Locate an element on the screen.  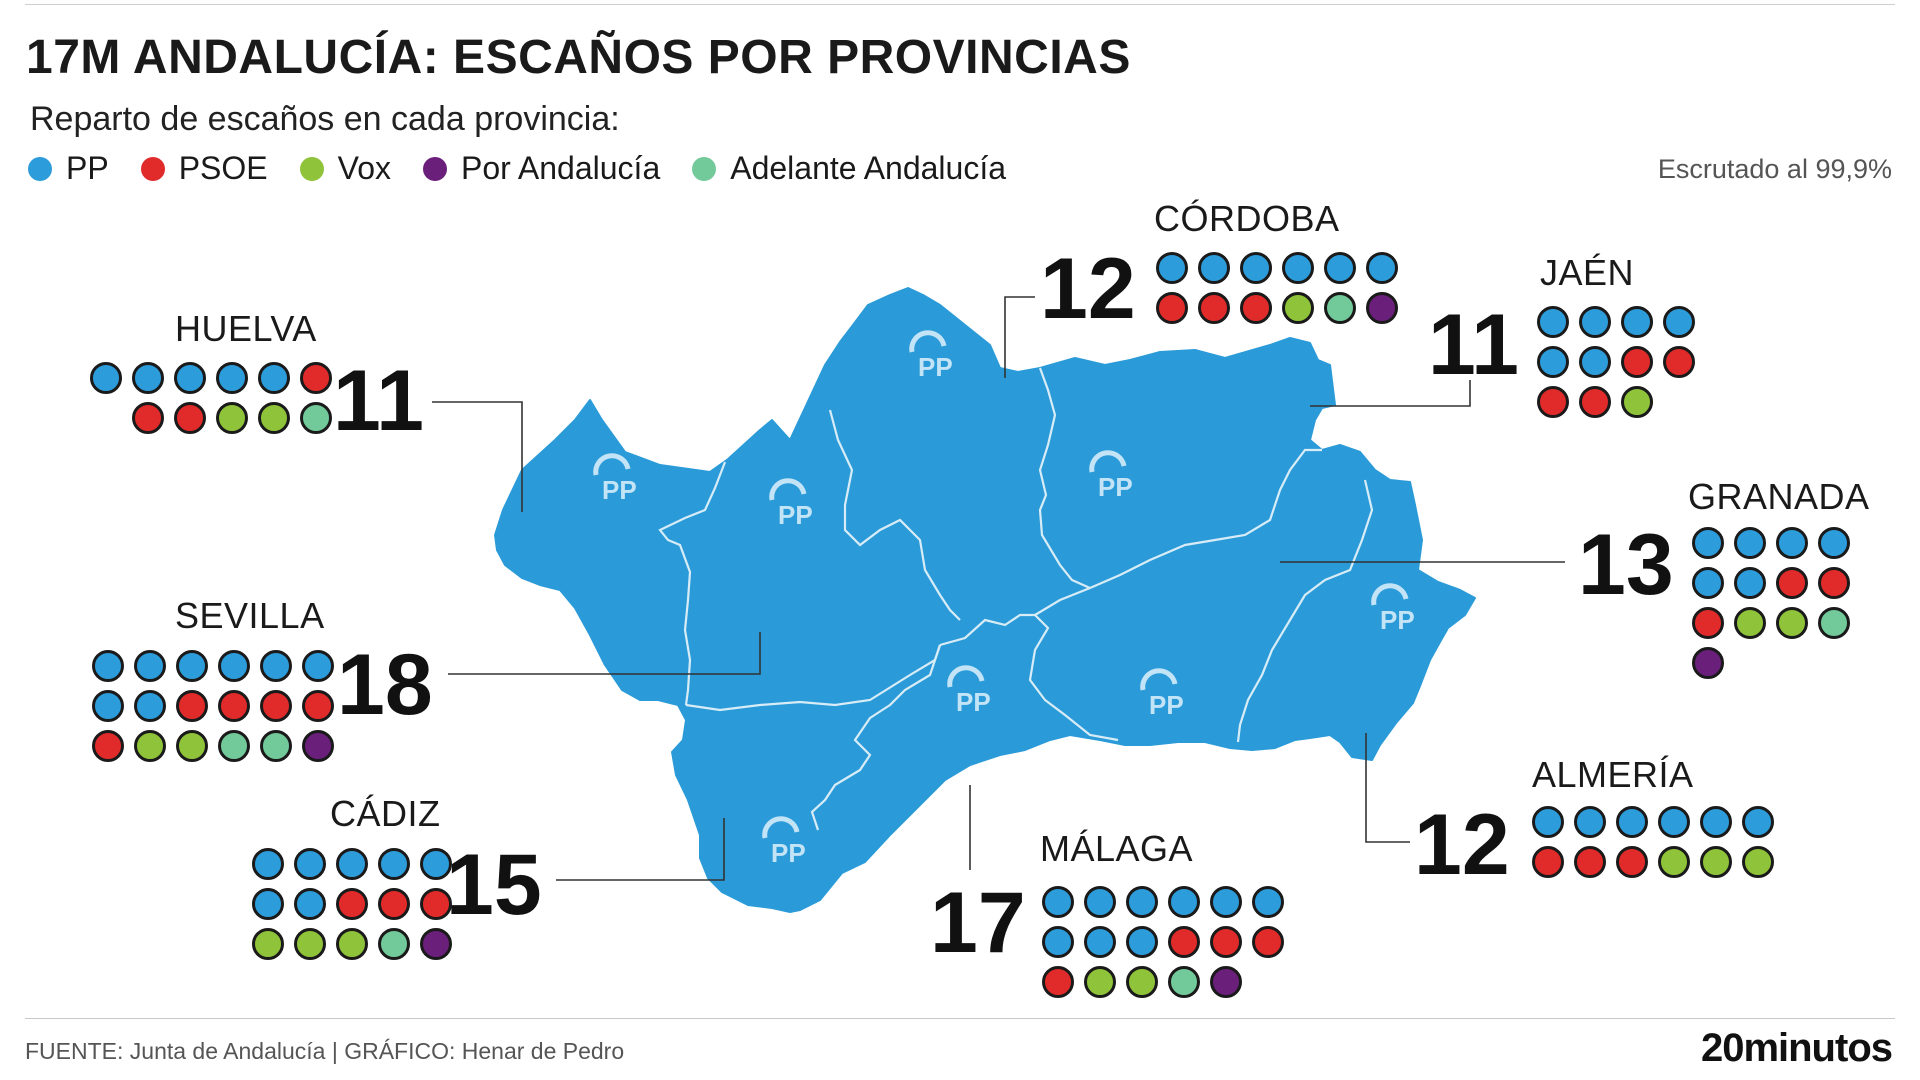
jaen-label-leader is located at coordinates (1390, 393).